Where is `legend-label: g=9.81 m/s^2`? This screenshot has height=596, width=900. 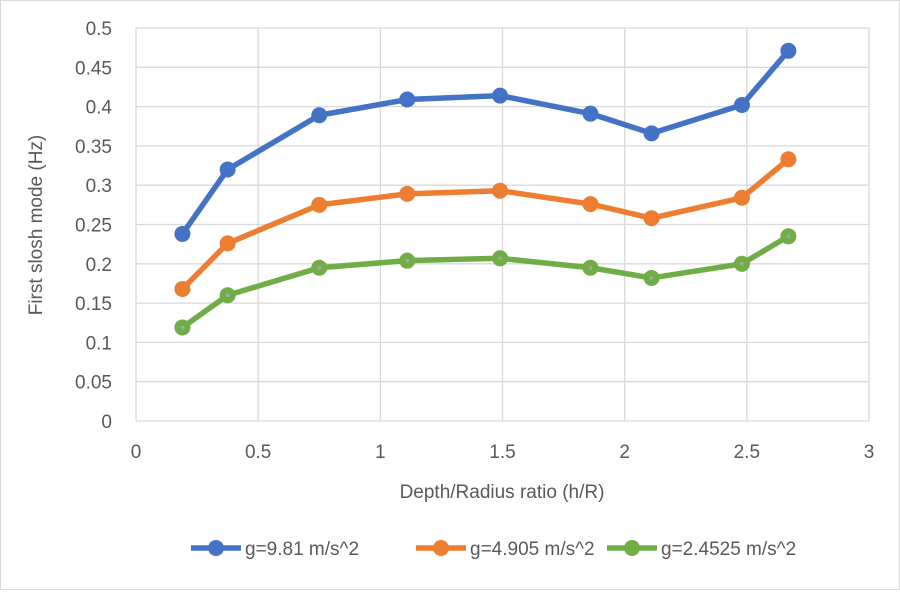 legend-label: g=9.81 m/s^2 is located at coordinates (302, 549).